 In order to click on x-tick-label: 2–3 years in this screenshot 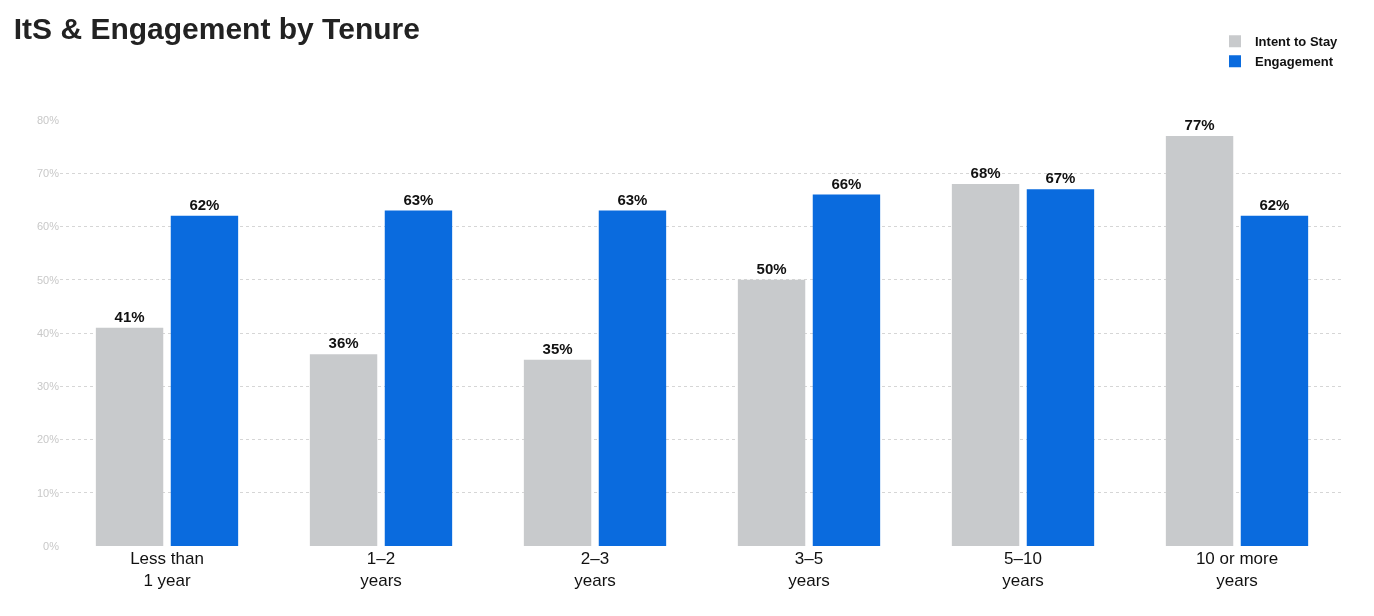, I will do `click(595, 570)`.